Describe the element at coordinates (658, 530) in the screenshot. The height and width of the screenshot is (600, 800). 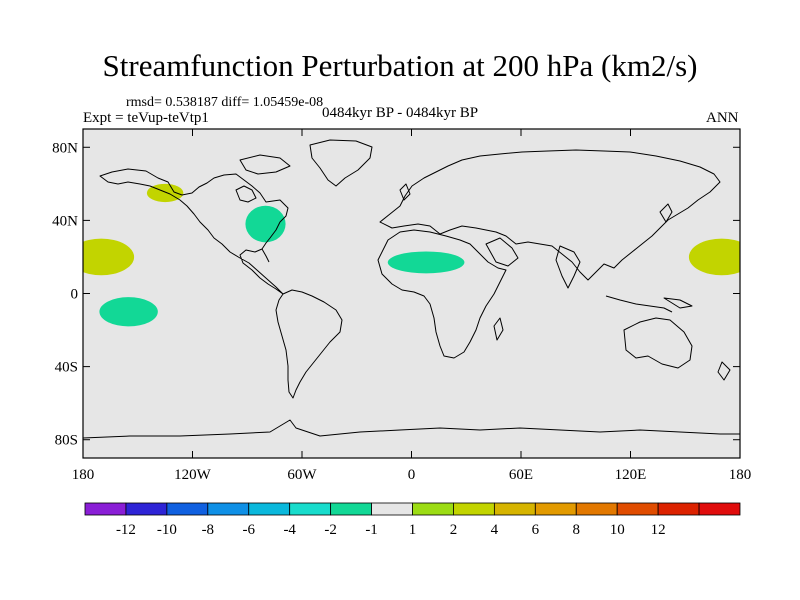
I see `colorbar-label: 12` at that location.